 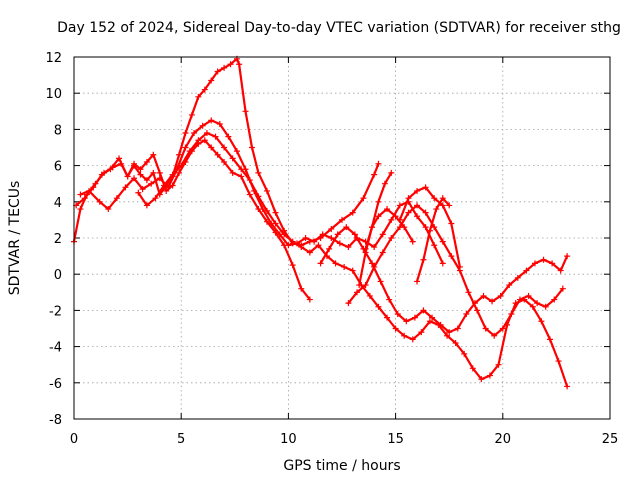 What do you see at coordinates (55, 348) in the screenshot?
I see `y-tick-label: -4` at bounding box center [55, 348].